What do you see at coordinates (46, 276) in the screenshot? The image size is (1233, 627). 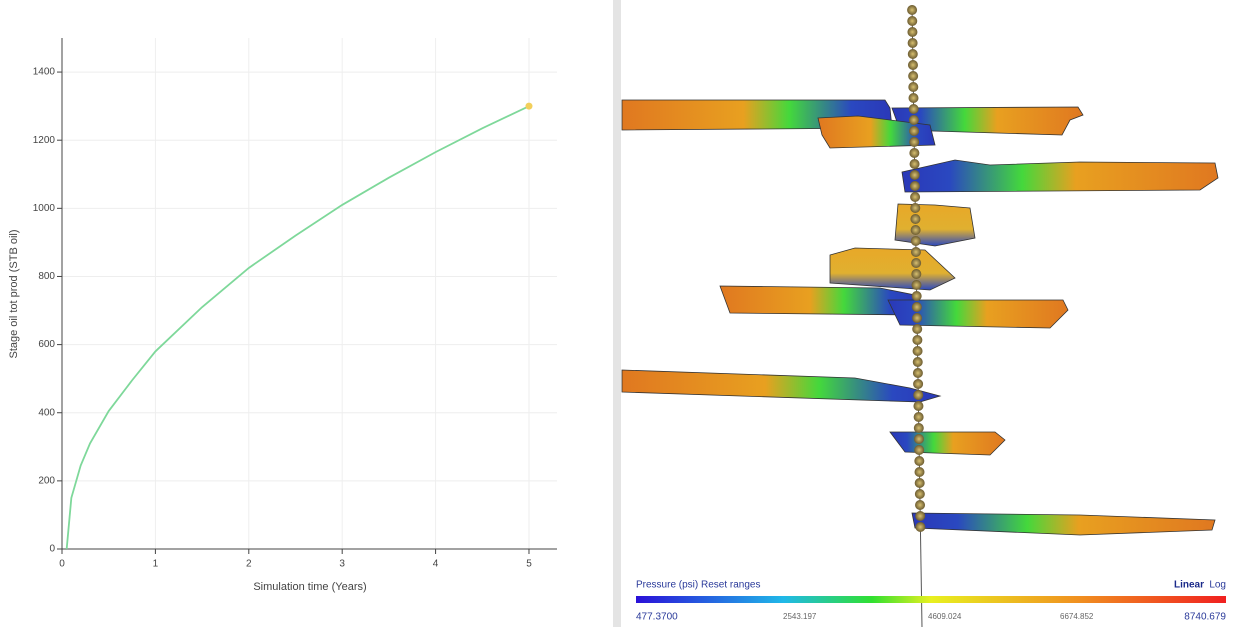 I see `y-tick-label: 800` at bounding box center [46, 276].